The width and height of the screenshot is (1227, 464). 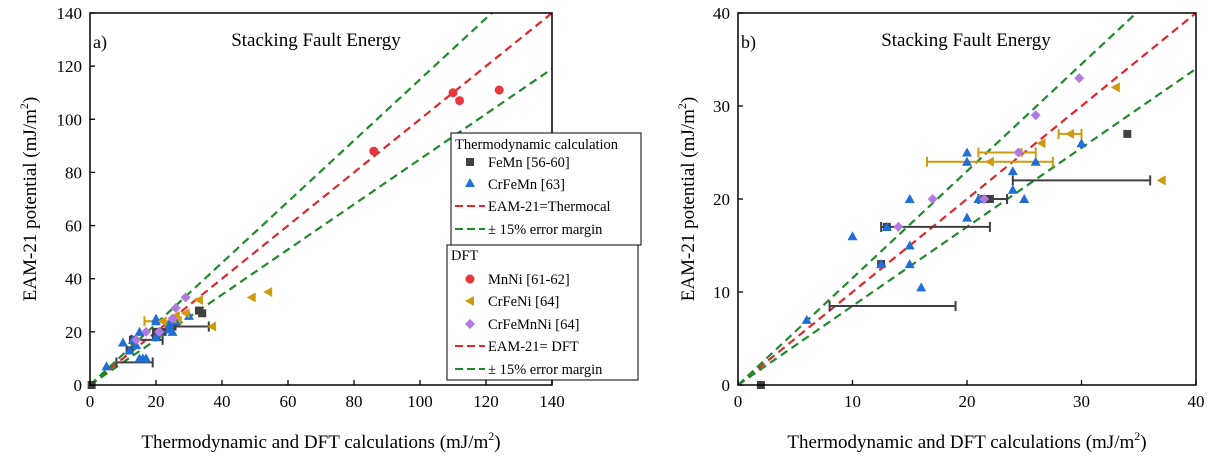 I want to click on legend-heading-dft: DFT, so click(x=465, y=256).